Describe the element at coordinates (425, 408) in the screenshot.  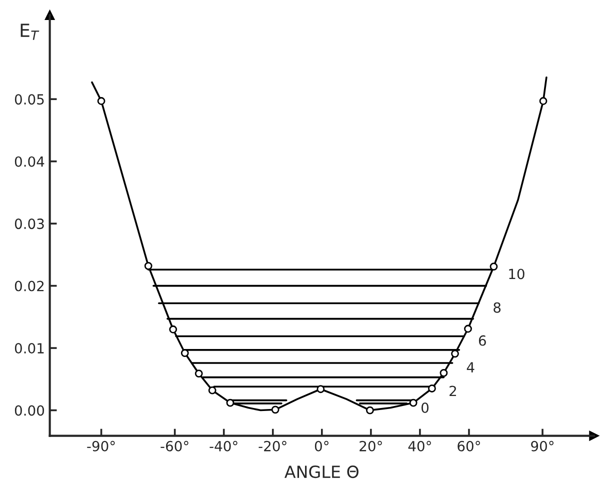
I see `annotation: 0` at that location.